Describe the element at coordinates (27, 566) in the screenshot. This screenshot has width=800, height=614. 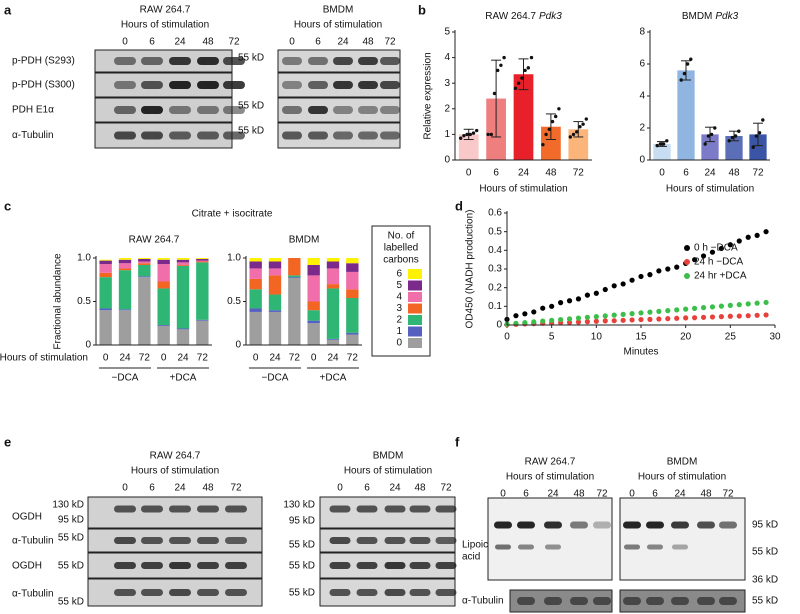
I see `blot-row-label: OGDH` at that location.